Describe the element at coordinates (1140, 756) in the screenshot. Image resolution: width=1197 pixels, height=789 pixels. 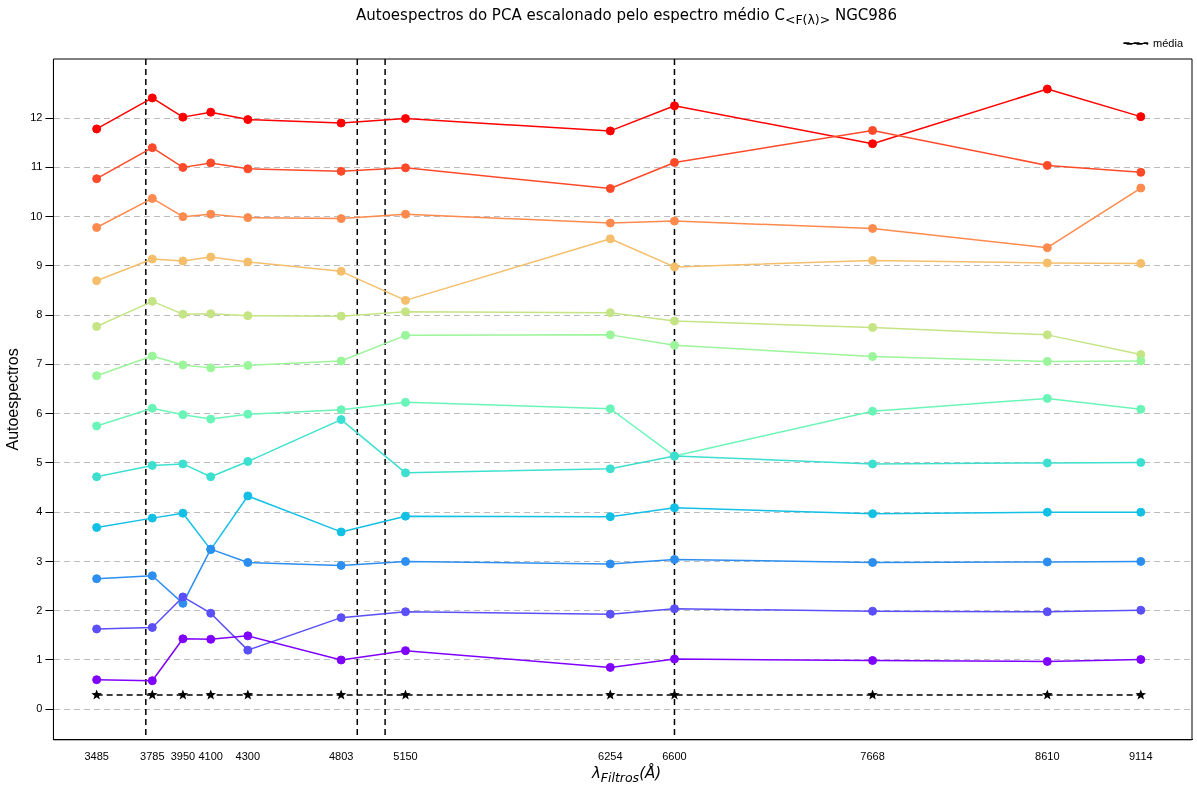
I see `x-tick-label: 9114` at that location.